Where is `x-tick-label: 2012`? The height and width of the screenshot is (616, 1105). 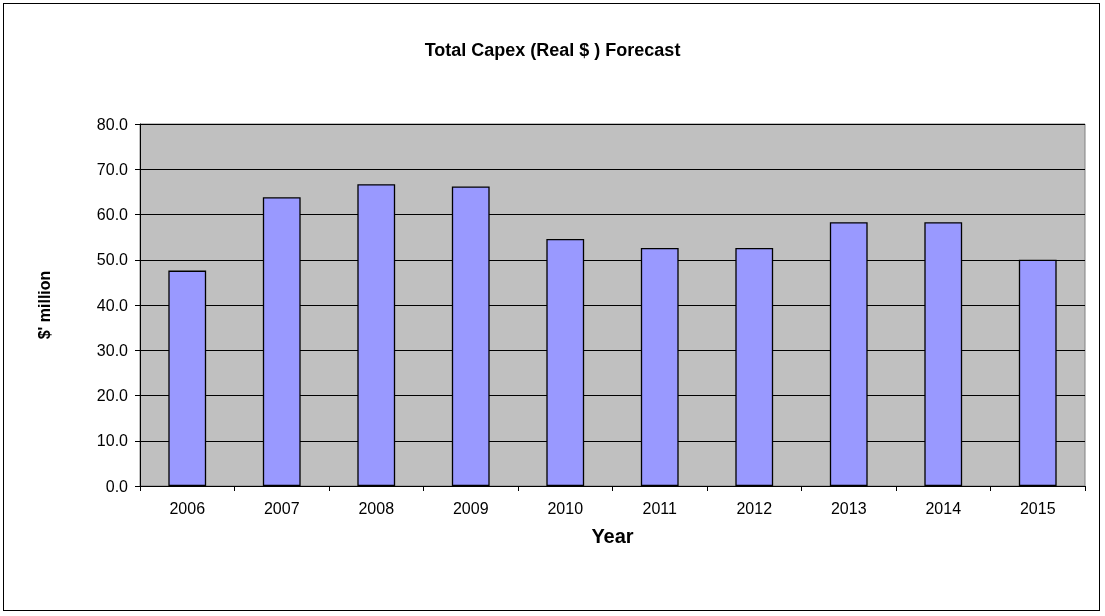
x-tick-label: 2012 is located at coordinates (754, 508).